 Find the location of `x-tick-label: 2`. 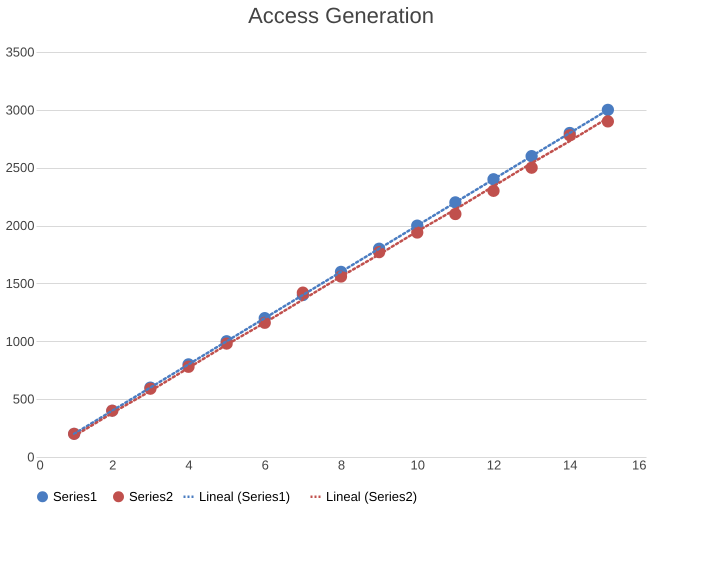

x-tick-label: 2 is located at coordinates (112, 465).